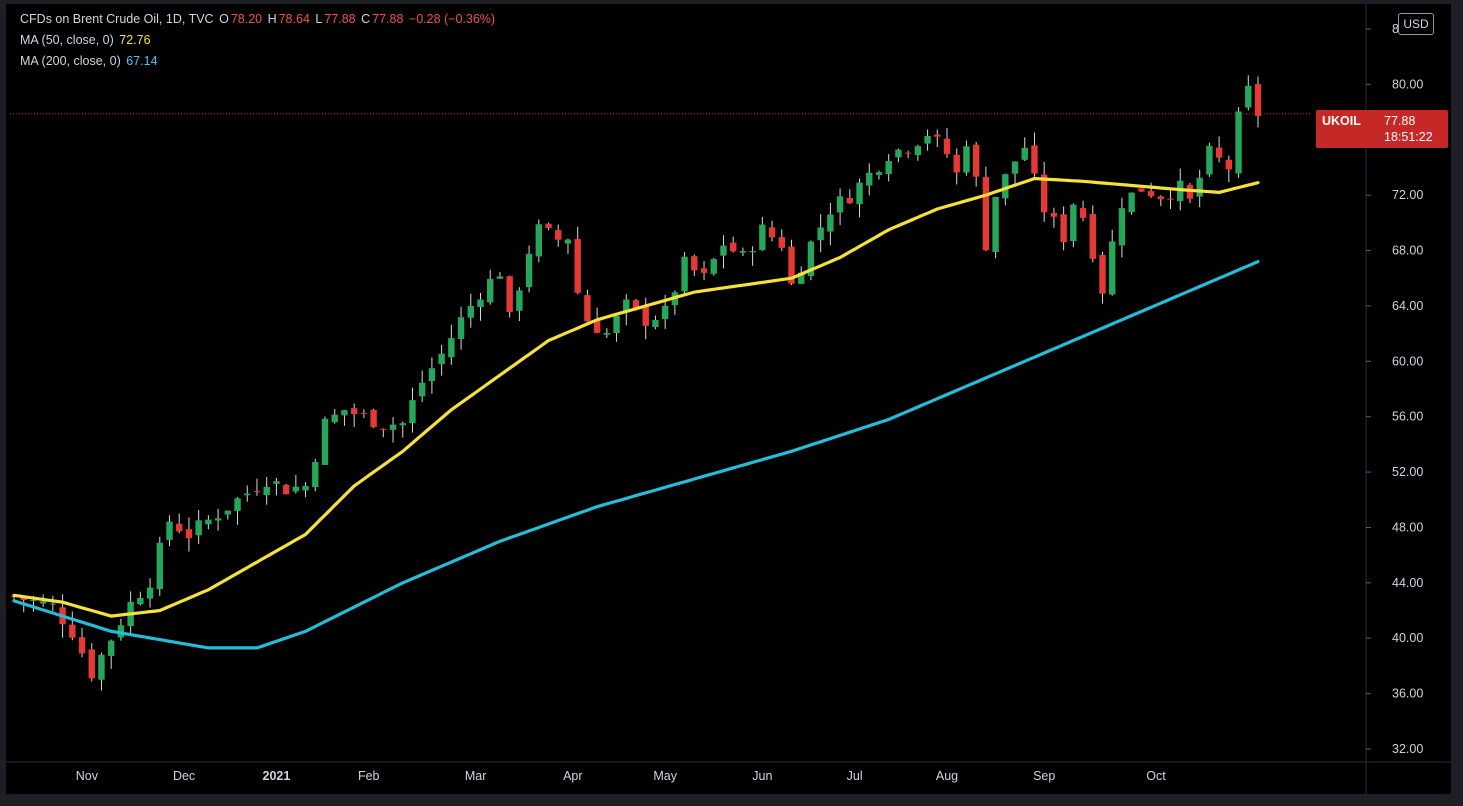 The width and height of the screenshot is (1463, 806). I want to click on y-tick-label: 64.00, so click(1407, 306).